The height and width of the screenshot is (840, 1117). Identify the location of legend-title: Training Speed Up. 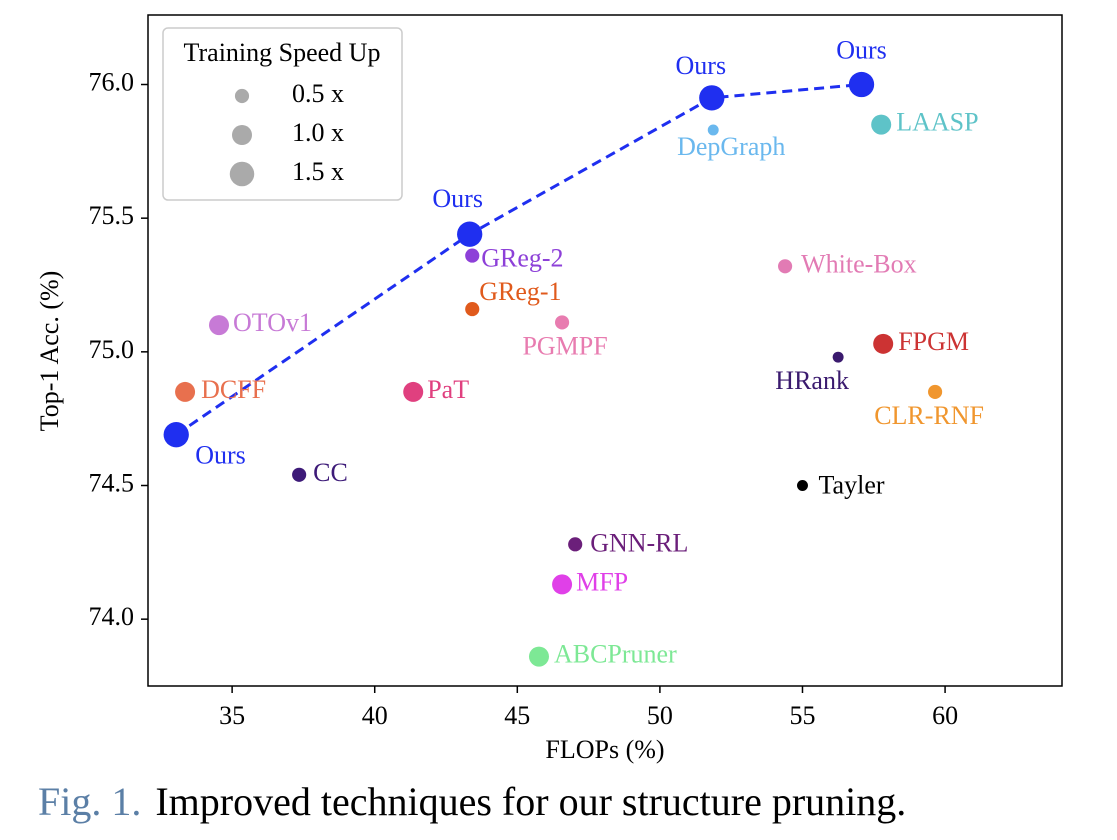
(282, 52).